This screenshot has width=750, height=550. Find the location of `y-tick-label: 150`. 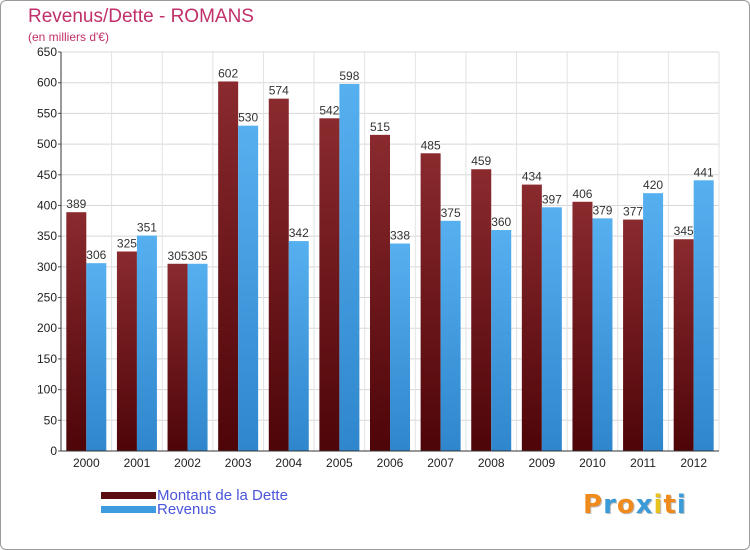

y-tick-label: 150 is located at coordinates (47, 359).